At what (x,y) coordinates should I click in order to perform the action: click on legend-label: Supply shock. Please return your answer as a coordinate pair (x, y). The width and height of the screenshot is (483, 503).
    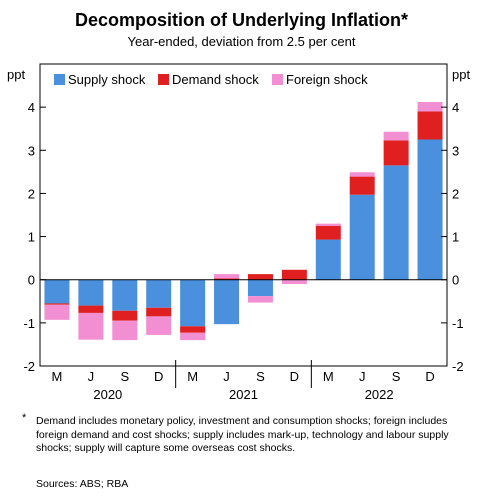
    Looking at the image, I should click on (107, 79).